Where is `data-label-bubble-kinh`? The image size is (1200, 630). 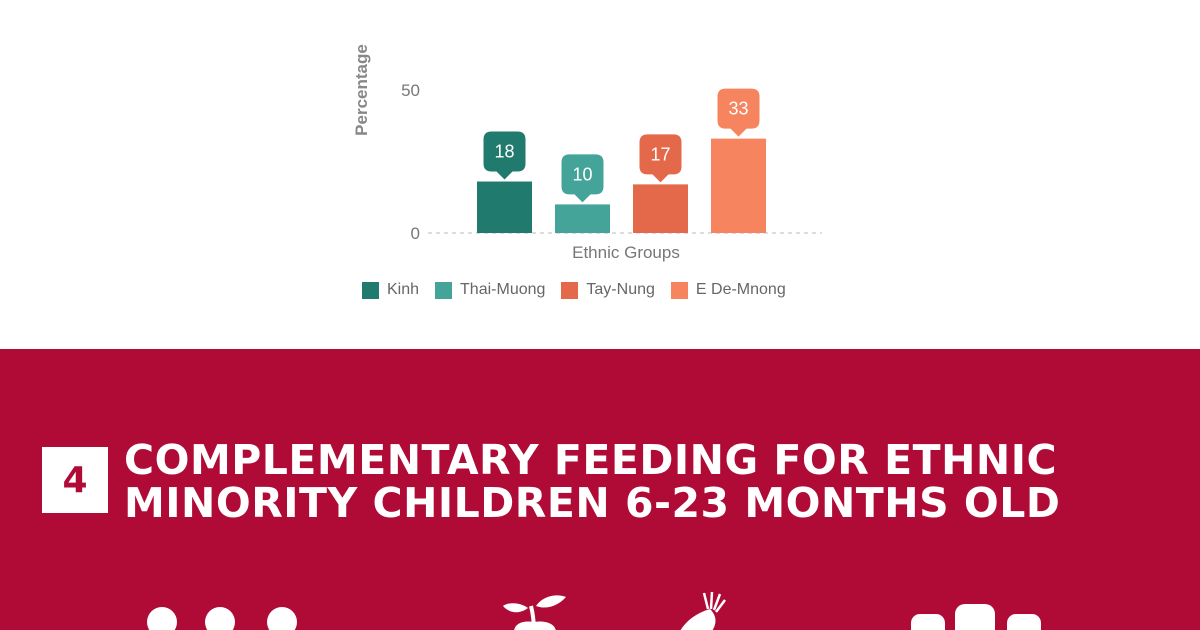
data-label-bubble-kinh is located at coordinates (504, 155).